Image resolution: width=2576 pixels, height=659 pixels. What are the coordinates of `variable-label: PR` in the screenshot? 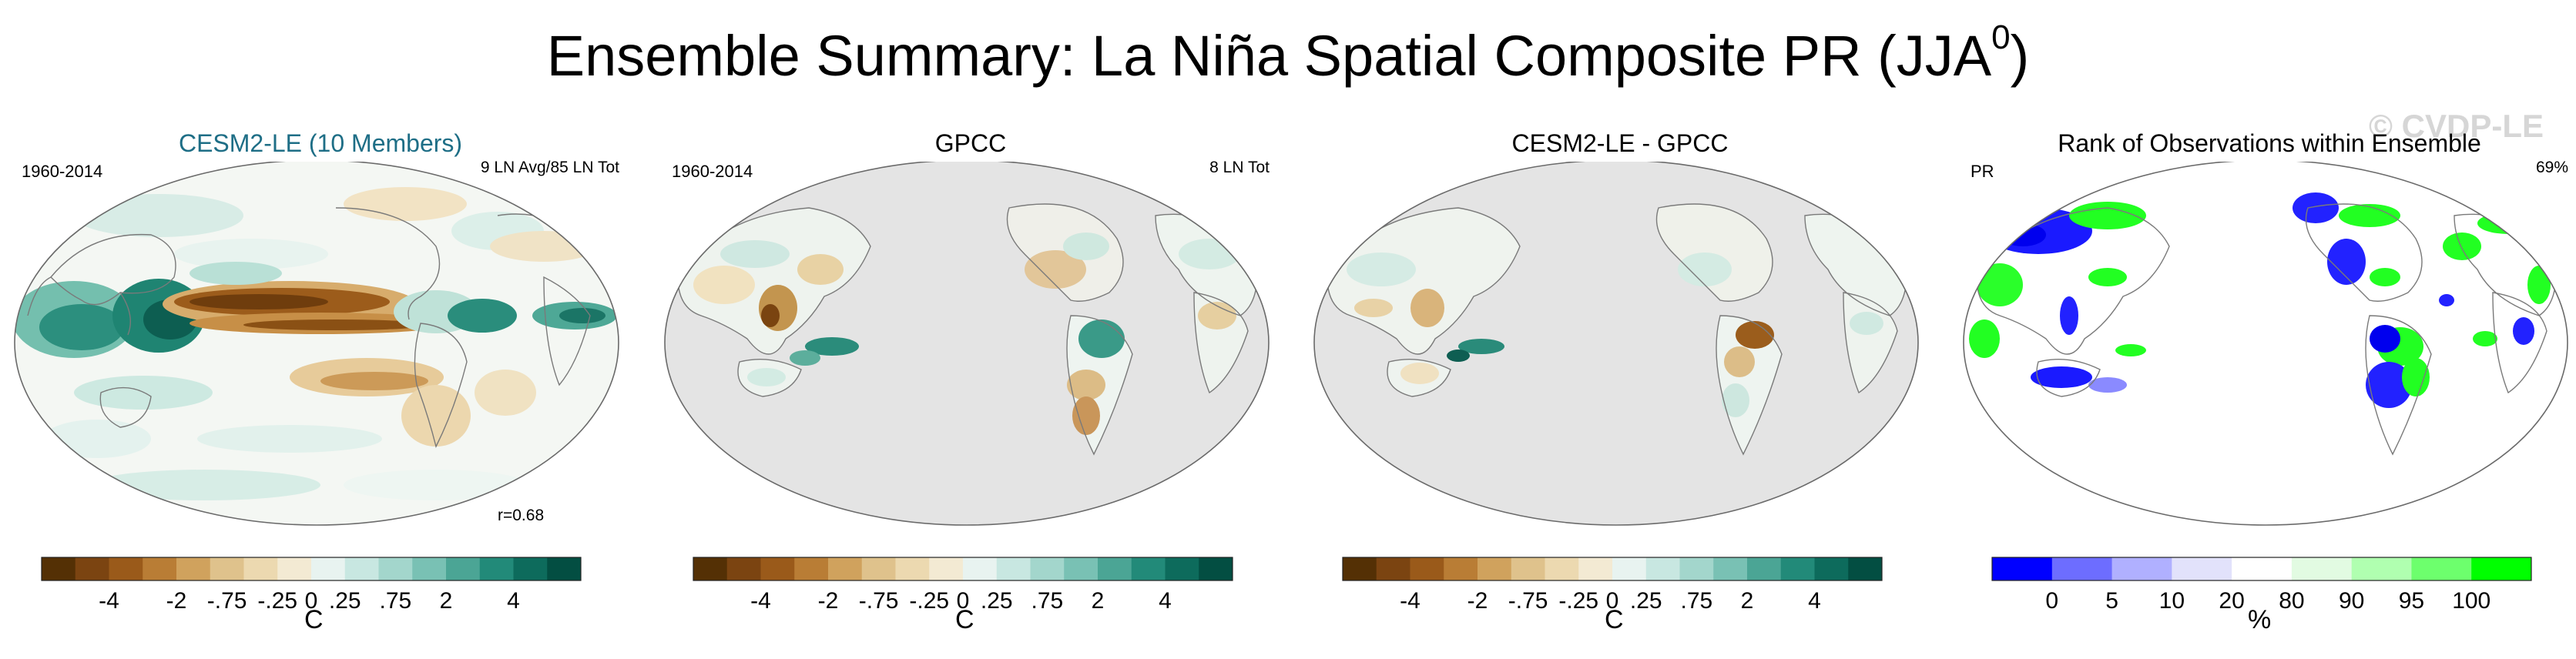 It's located at (1982, 171).